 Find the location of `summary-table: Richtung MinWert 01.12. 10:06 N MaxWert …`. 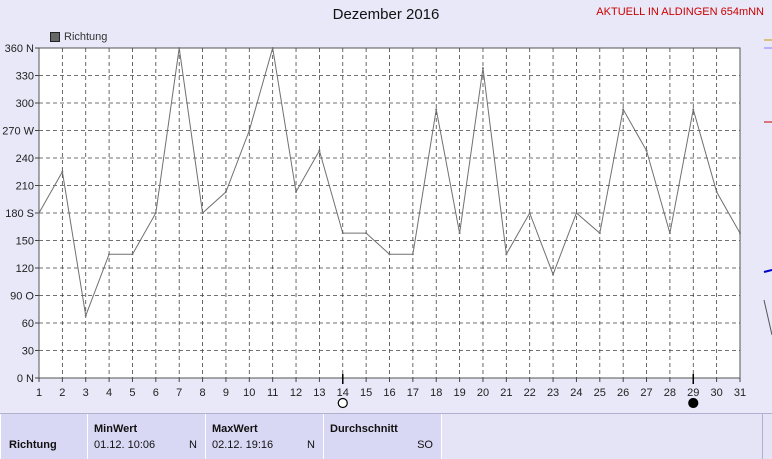

summary-table: Richtung MinWert 01.12. 10:06 N MaxWert … is located at coordinates (386, 436).